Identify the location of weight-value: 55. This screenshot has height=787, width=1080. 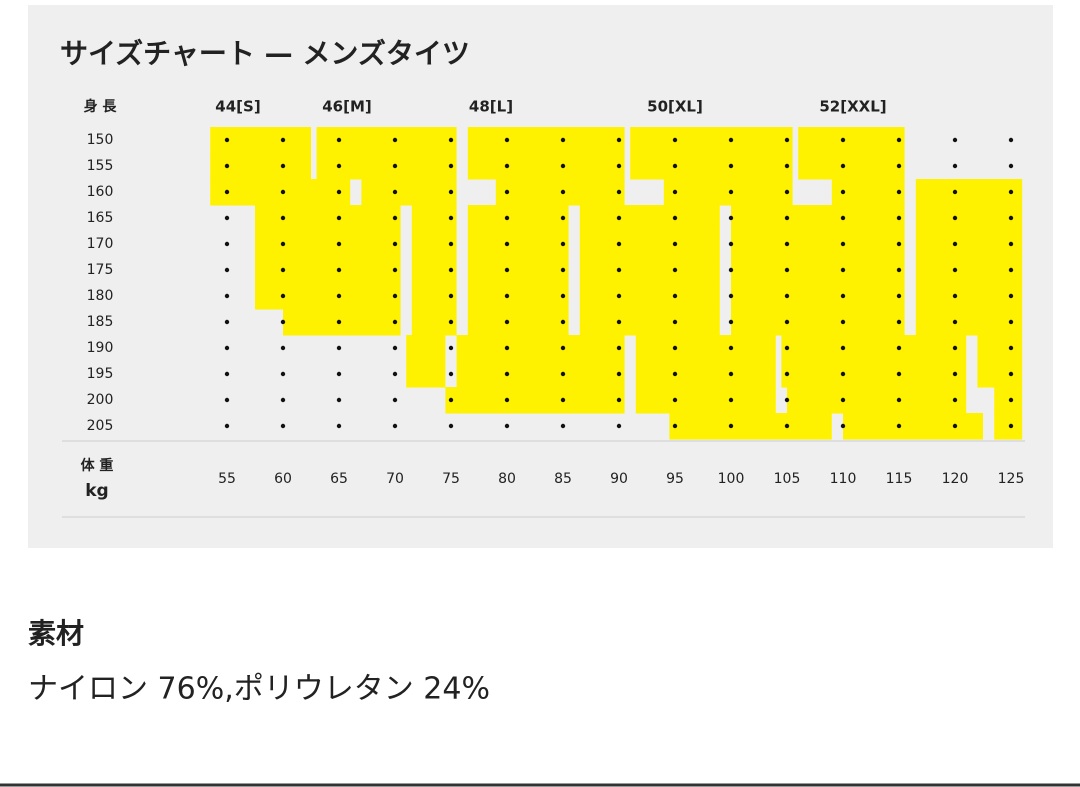
(227, 479).